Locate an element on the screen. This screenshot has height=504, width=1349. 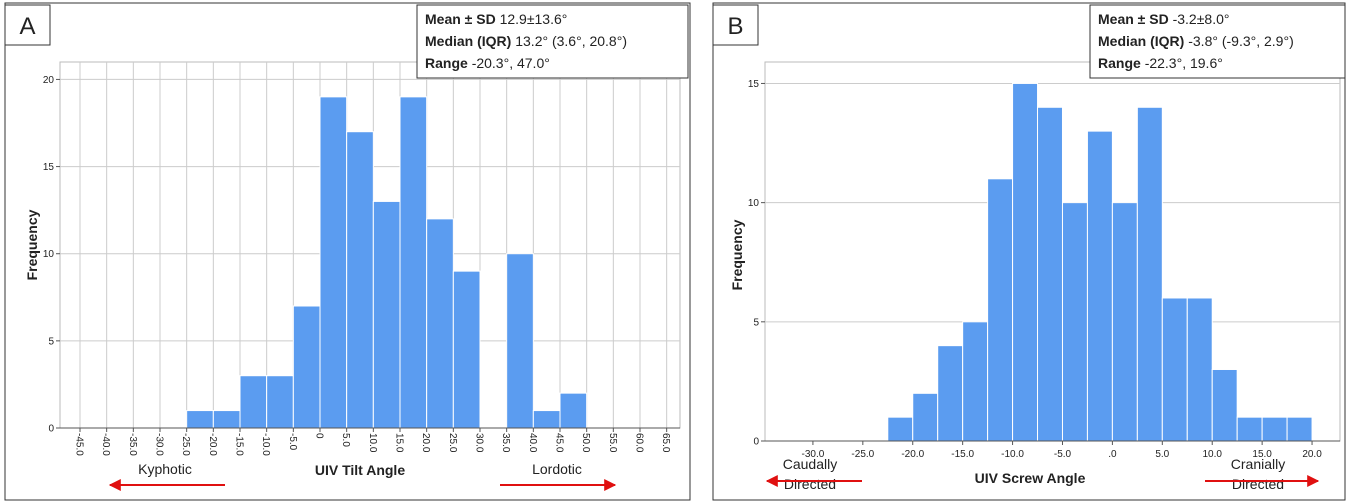
stats-line: Mean ± SD -3.2±8.0° is located at coordinates (1163, 19).